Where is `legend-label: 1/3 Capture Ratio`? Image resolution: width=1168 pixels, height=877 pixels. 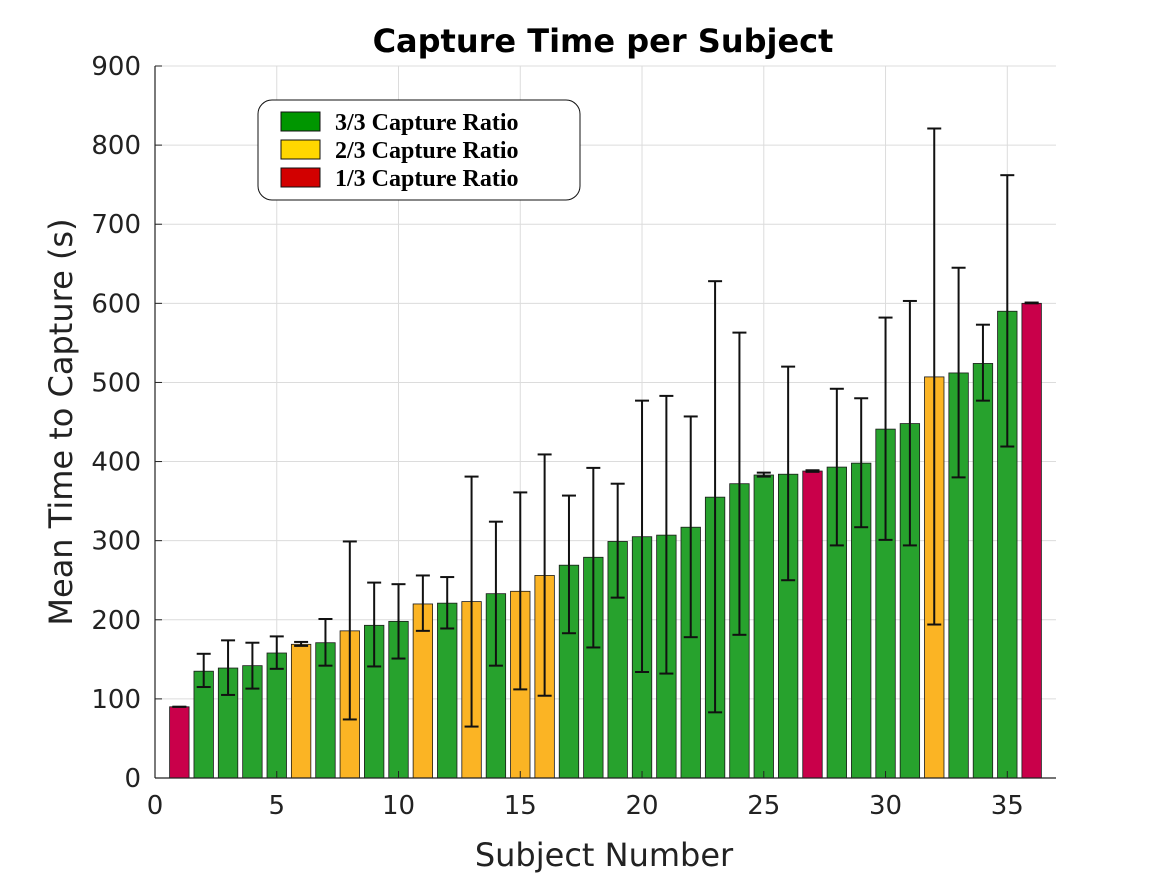
legend-label: 1/3 Capture Ratio is located at coordinates (427, 179).